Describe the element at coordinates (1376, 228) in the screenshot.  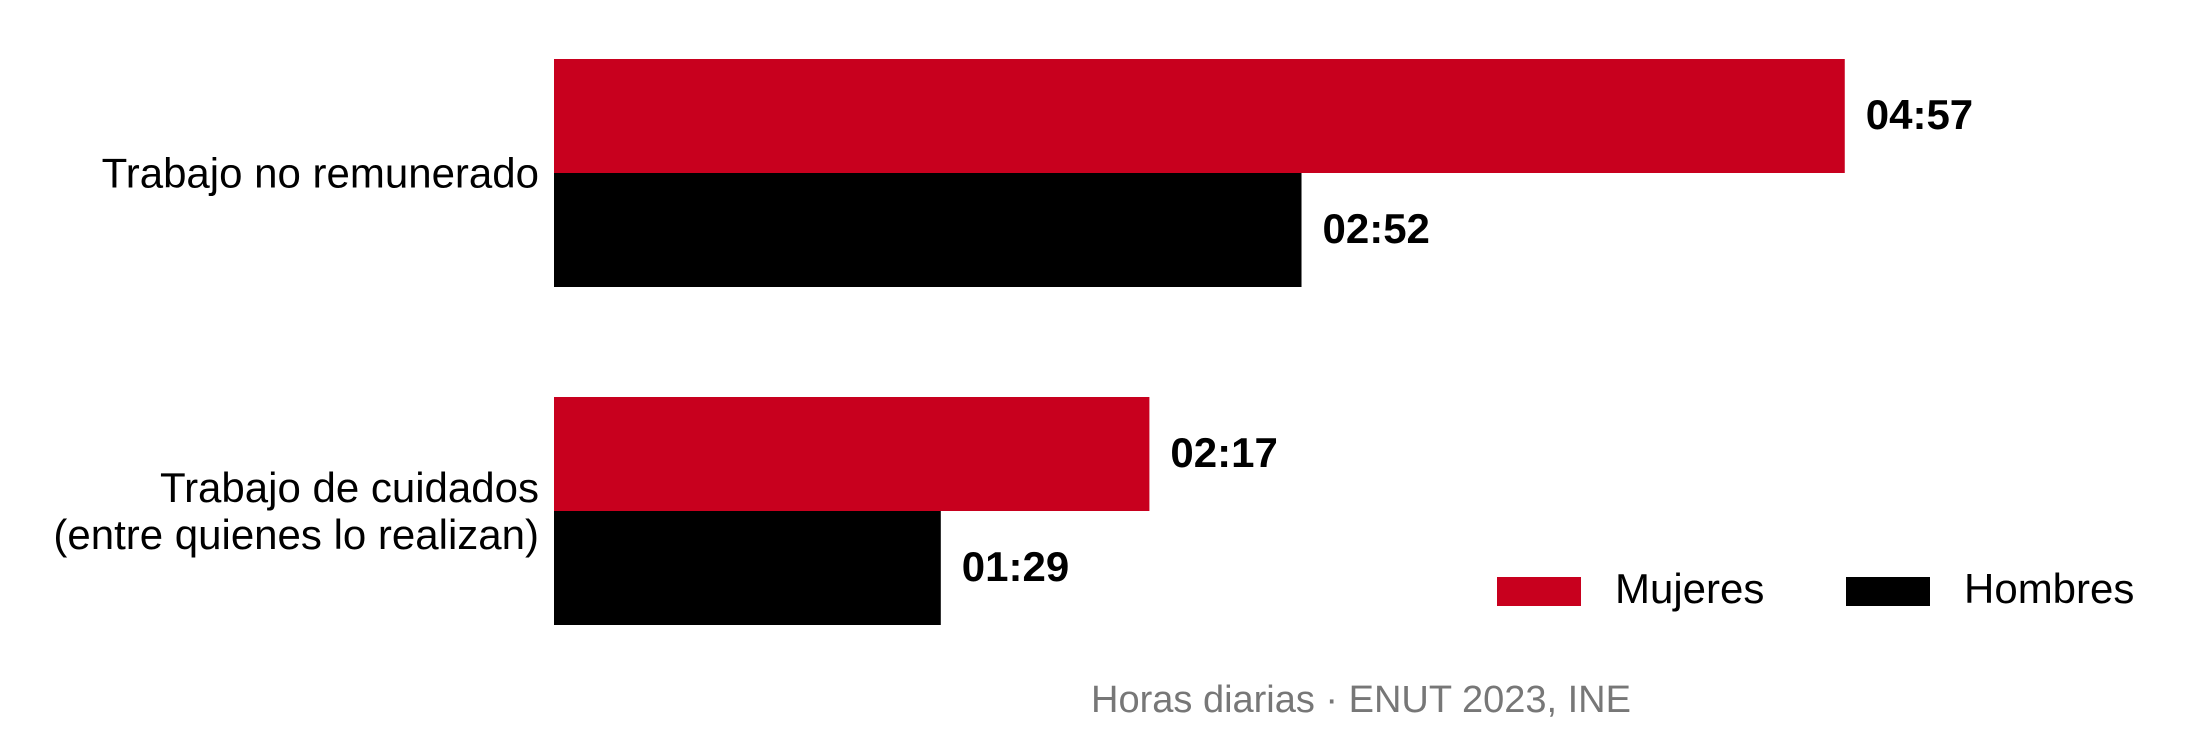
I see `value-label: 02:52` at that location.